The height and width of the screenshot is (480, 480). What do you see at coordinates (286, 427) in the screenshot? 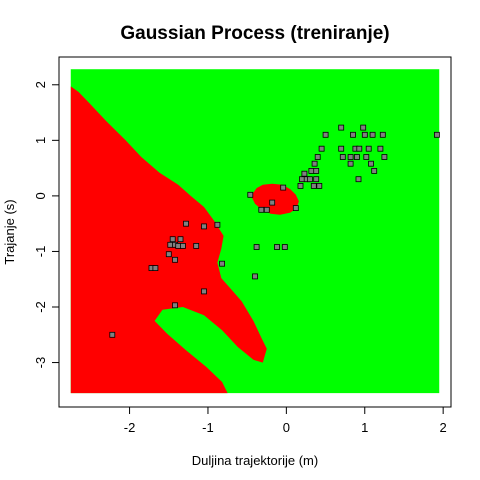
I see `x-tick-label: 0` at bounding box center [286, 427].